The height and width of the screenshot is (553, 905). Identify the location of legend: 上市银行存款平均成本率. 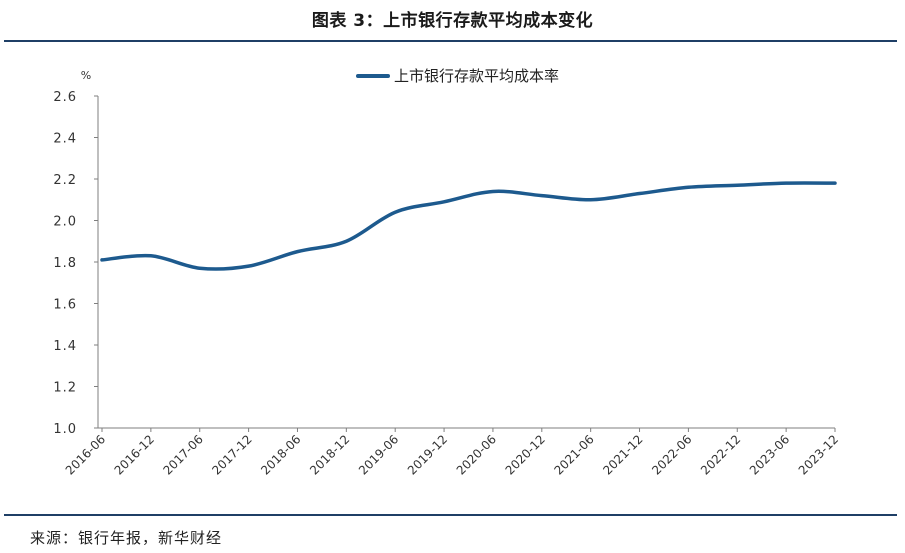
(457, 76).